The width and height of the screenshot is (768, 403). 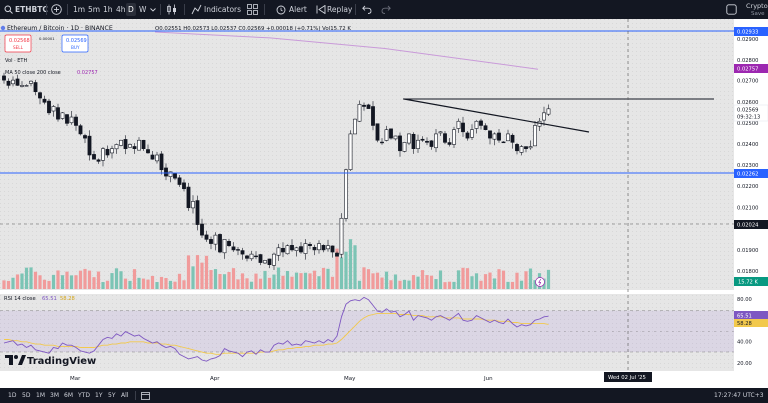 What do you see at coordinates (252, 9) in the screenshot?
I see `layout-grid-icon` at bounding box center [252, 9].